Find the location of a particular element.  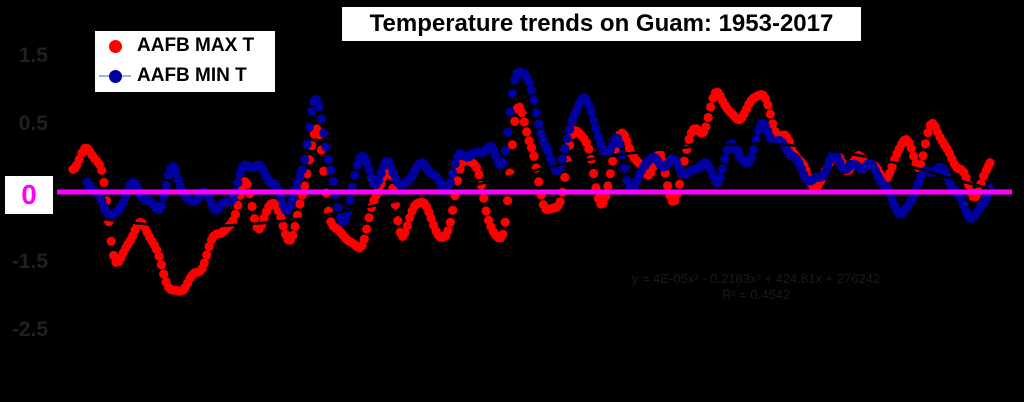

legend: AAFB MAX T AAFB MIN T is located at coordinates (185, 61).